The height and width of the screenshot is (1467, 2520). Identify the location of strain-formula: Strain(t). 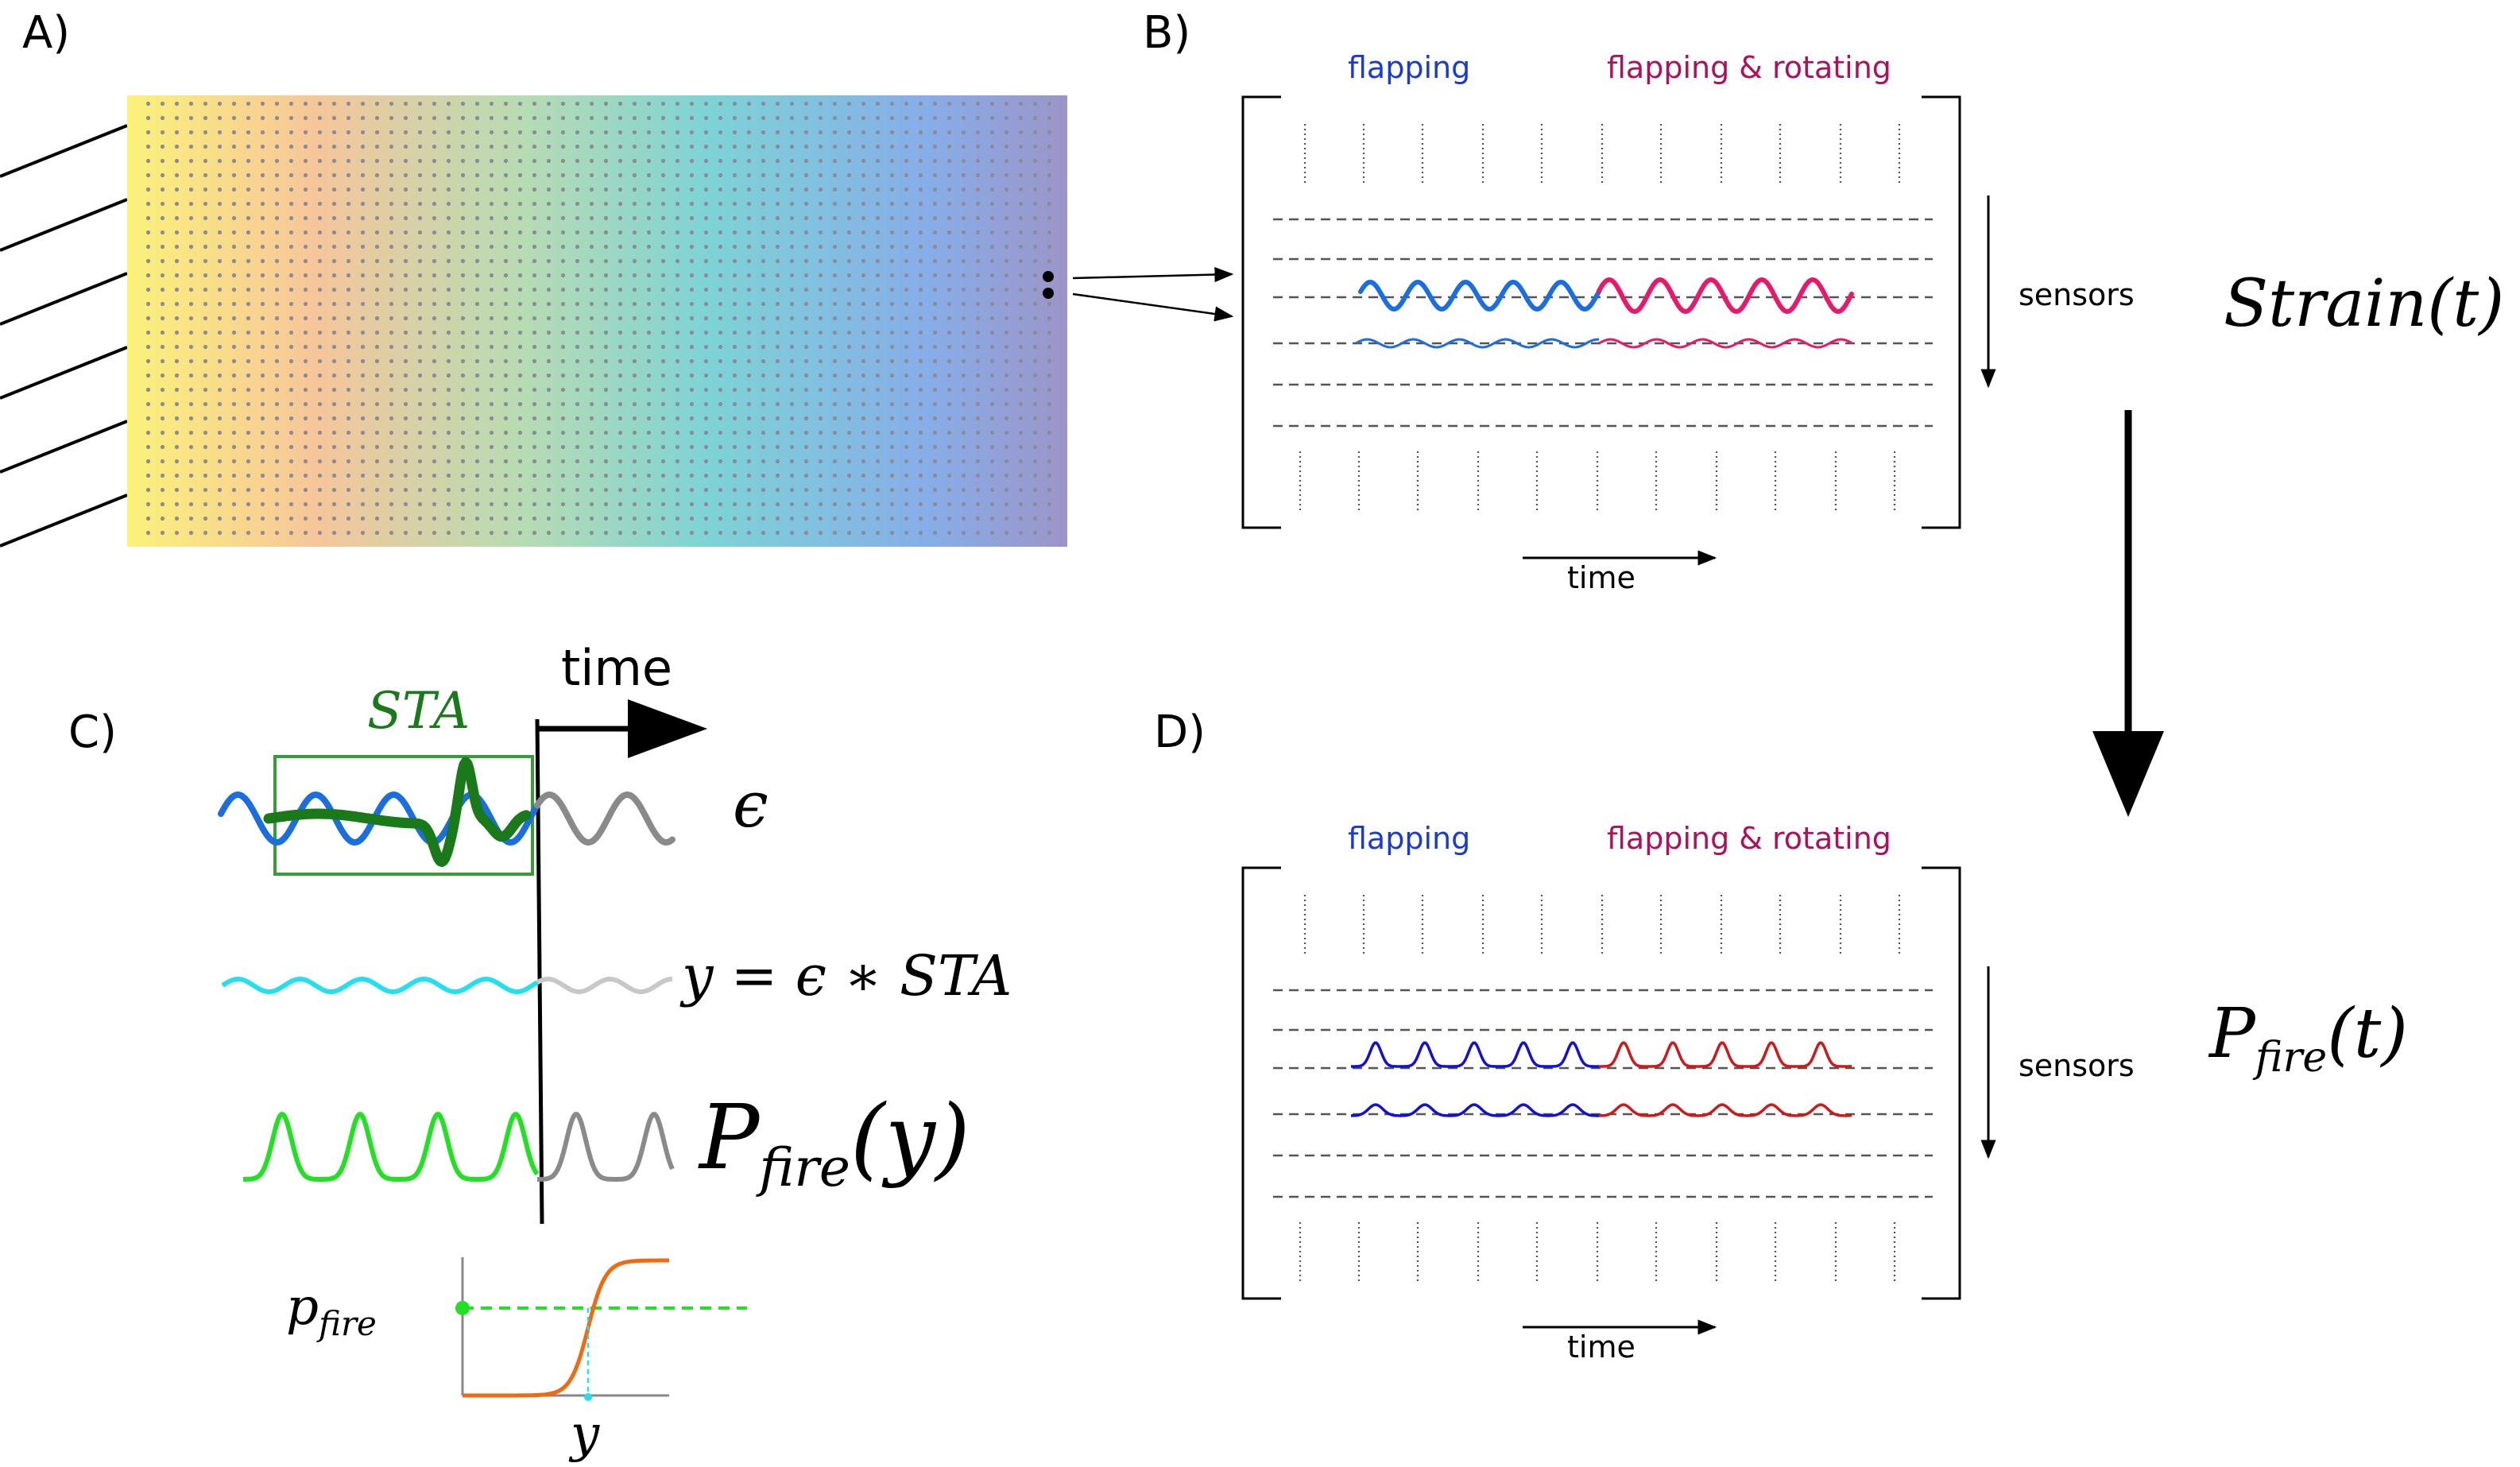
(2364, 304).